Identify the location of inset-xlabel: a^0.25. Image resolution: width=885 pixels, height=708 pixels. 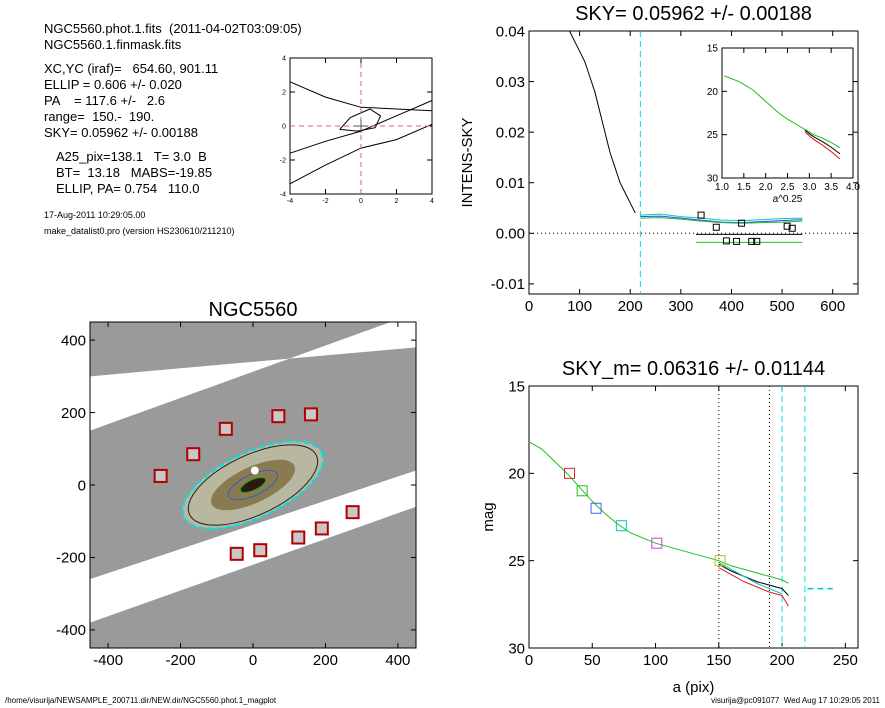
(788, 199).